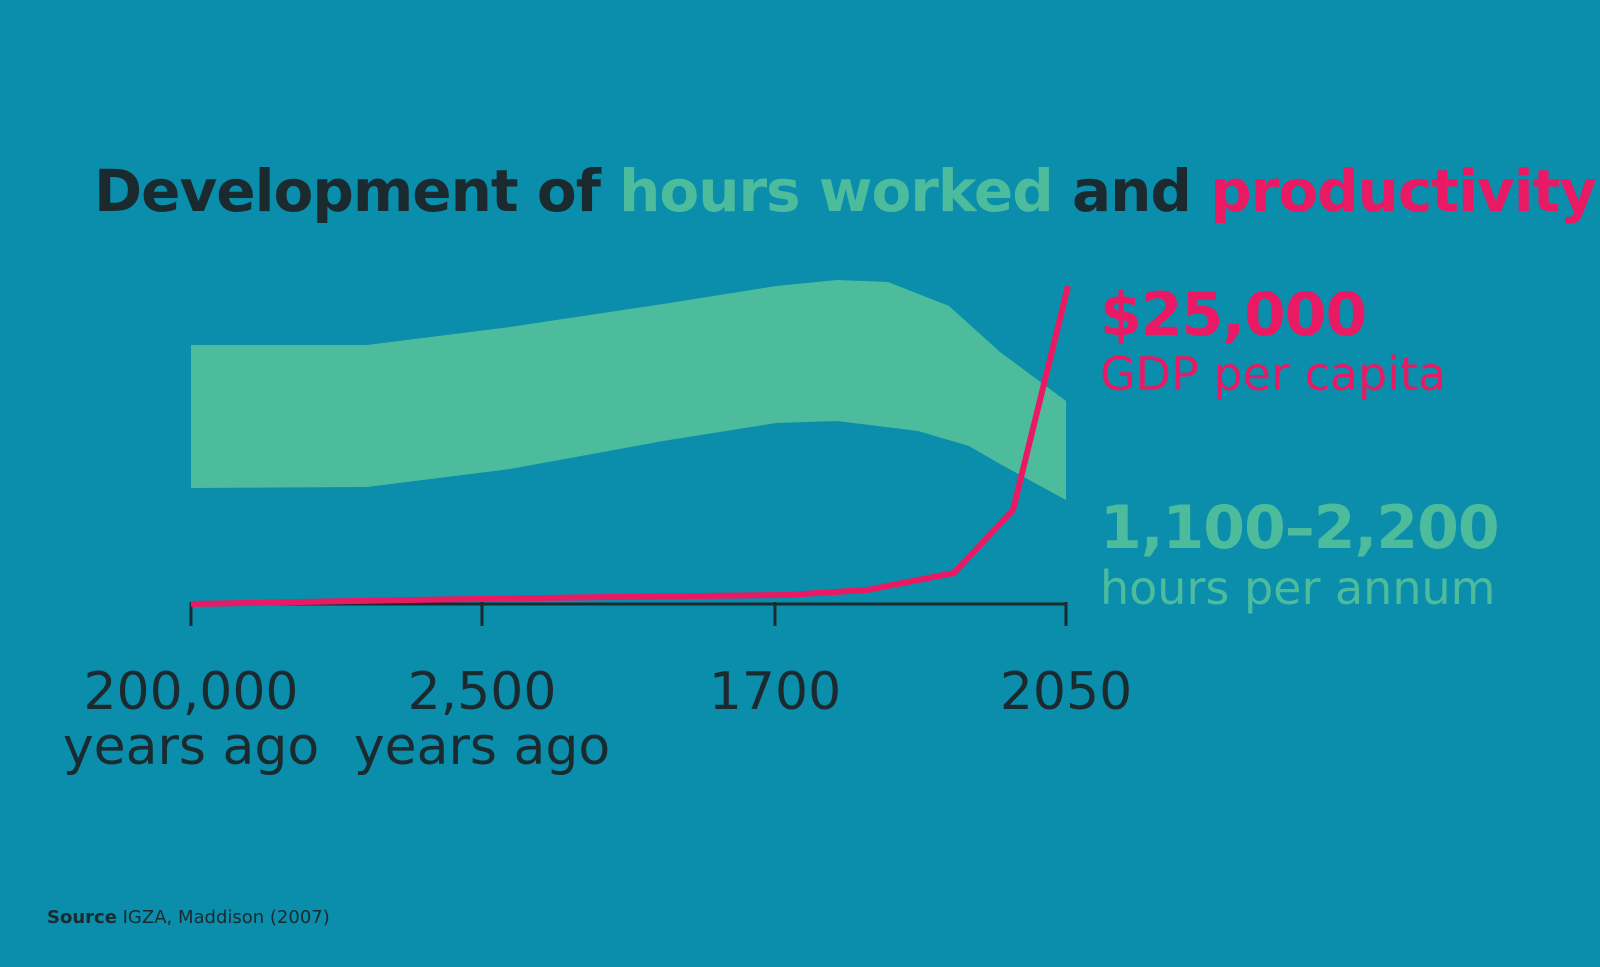 The width and height of the screenshot is (1600, 967). Describe the element at coordinates (1297, 588) in the screenshot. I see `hours-label: hours per annum` at that location.